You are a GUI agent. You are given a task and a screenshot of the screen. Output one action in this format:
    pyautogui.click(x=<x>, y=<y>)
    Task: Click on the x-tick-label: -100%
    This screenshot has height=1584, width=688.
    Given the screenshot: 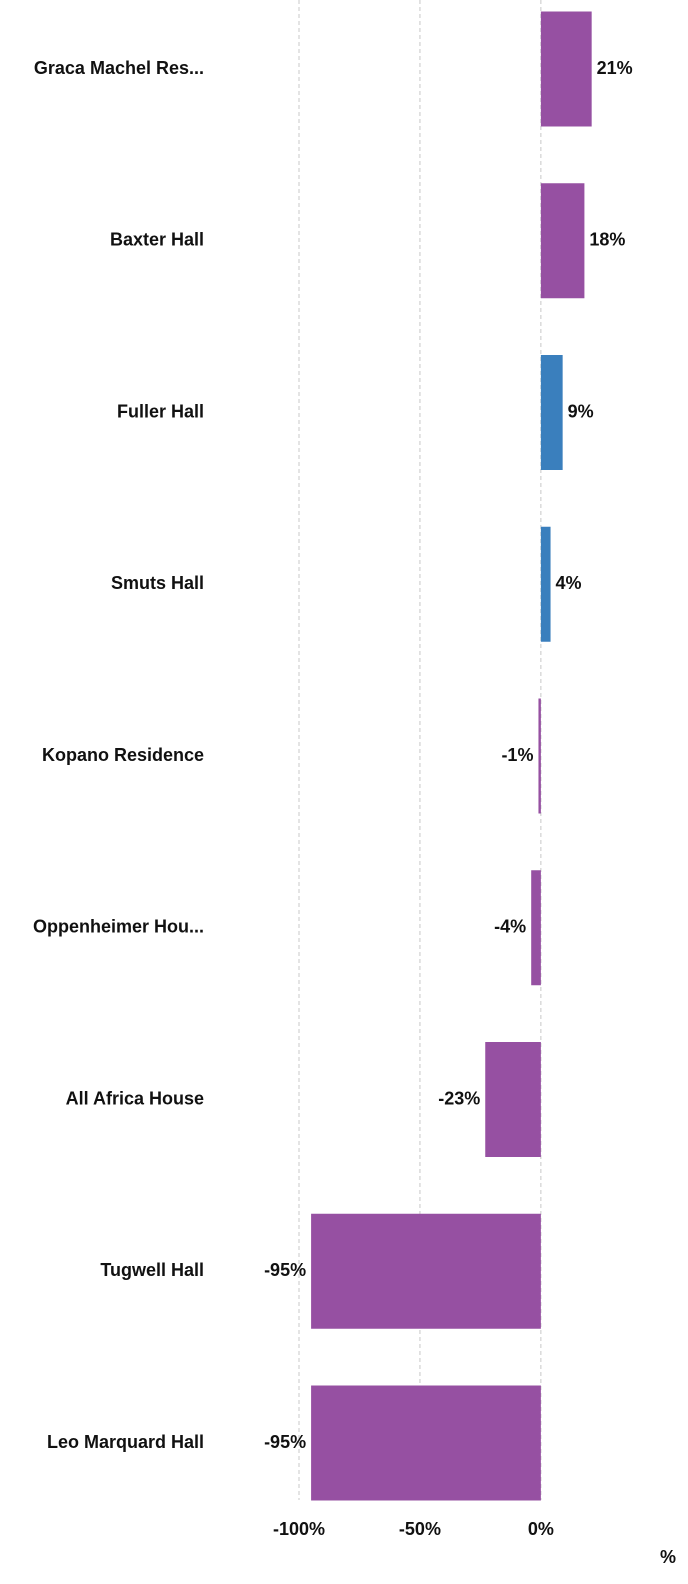 What is the action you would take?
    pyautogui.click(x=299, y=1529)
    